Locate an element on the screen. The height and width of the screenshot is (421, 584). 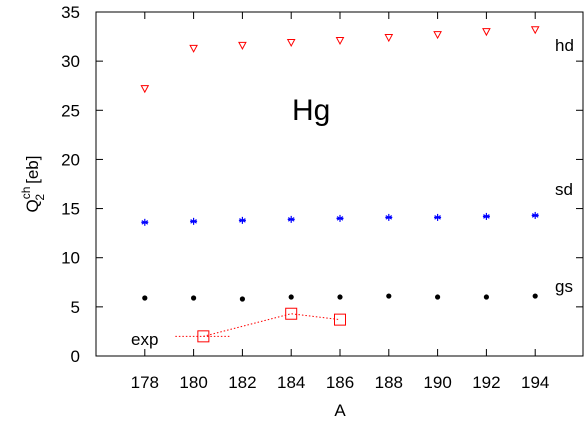
x-tick-label-182: 182 is located at coordinates (242, 382).